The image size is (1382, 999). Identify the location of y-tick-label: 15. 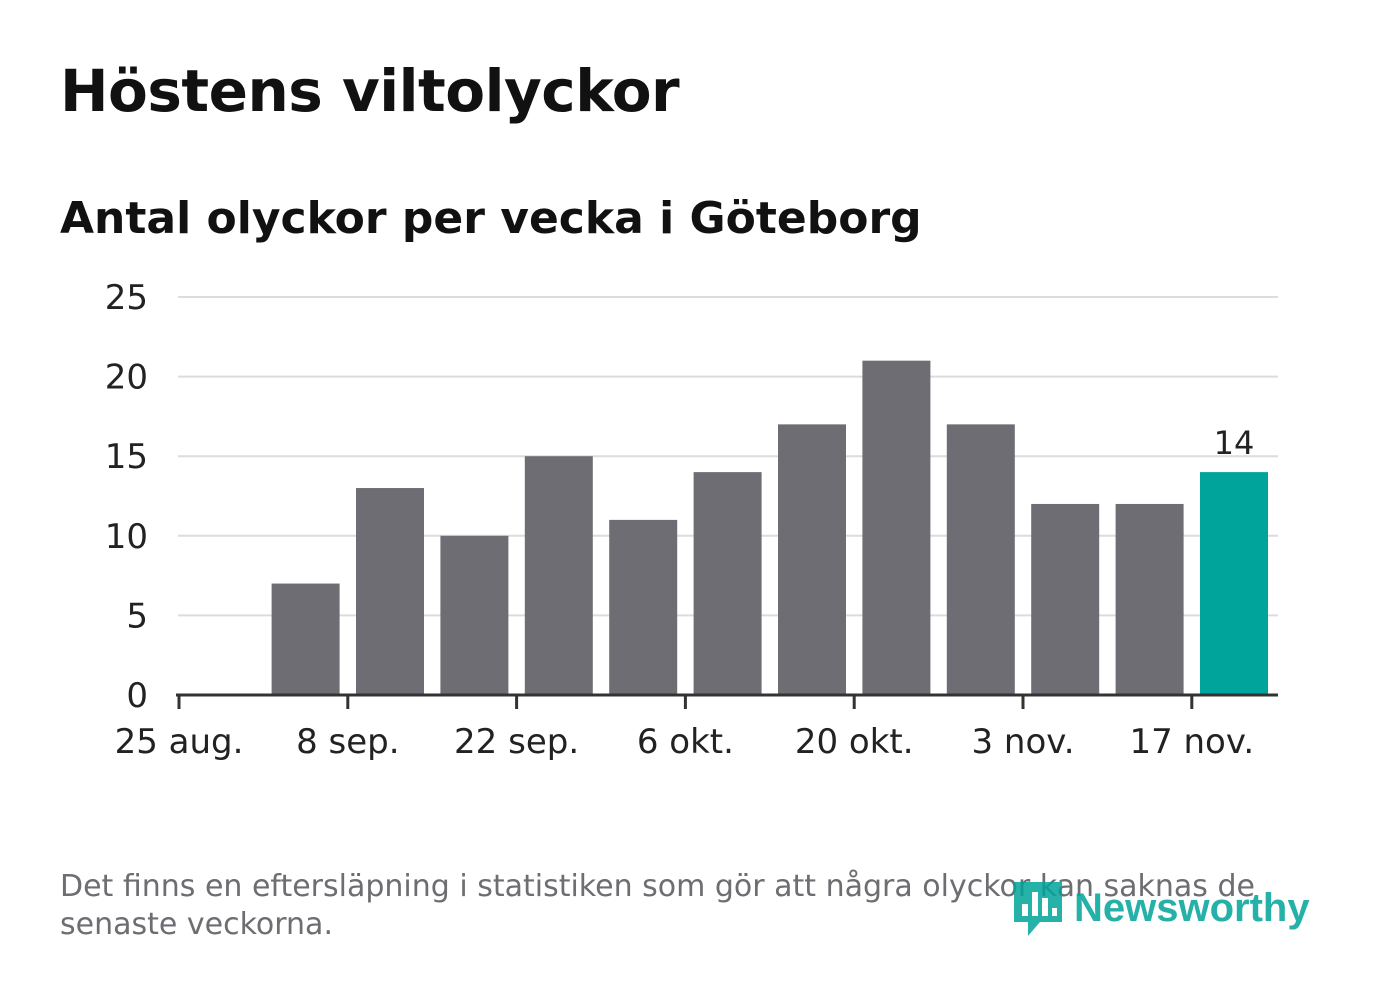
(126, 457).